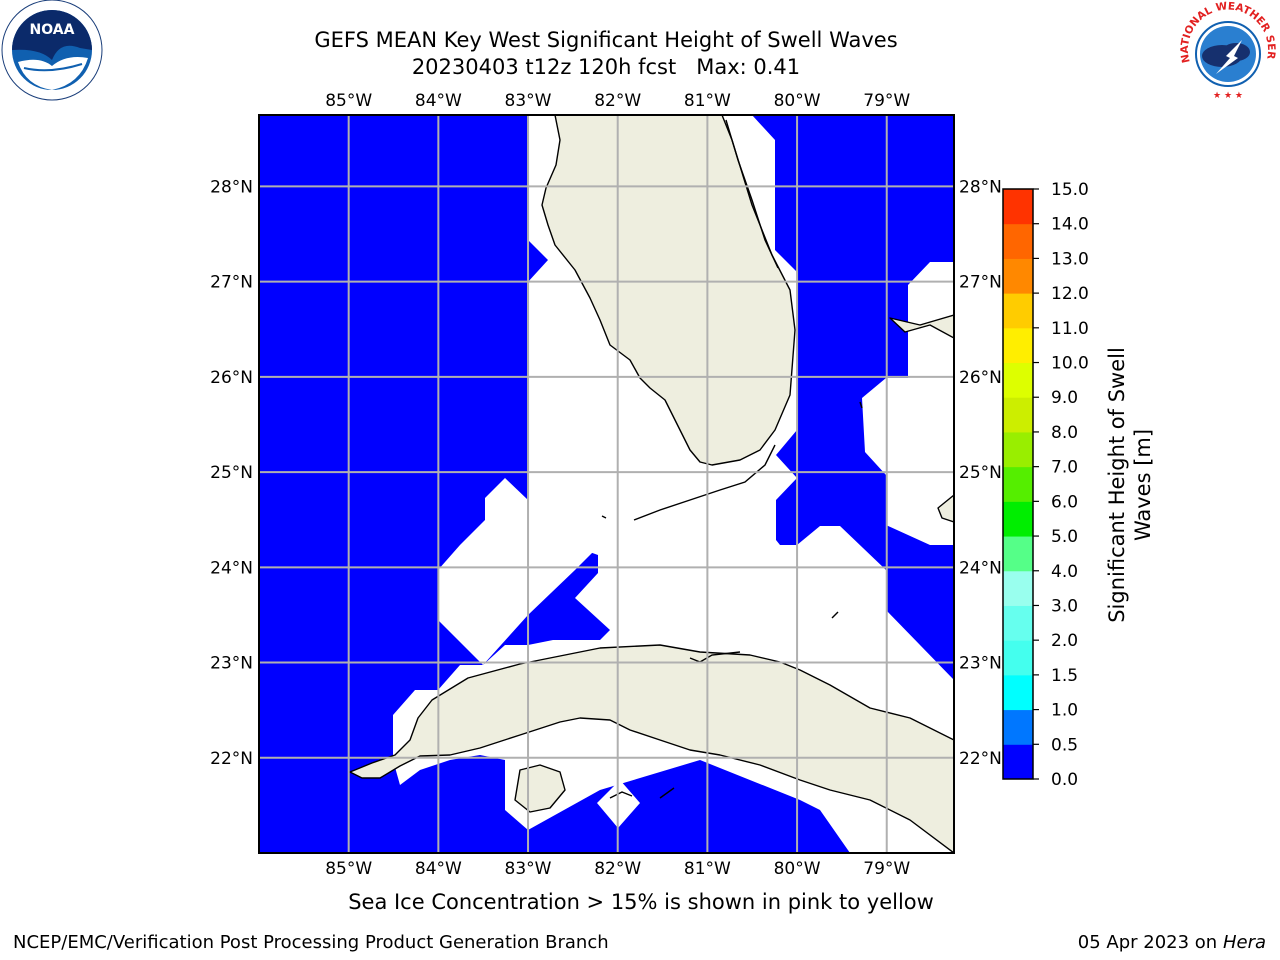  Describe the element at coordinates (1117, 485) in the screenshot. I see `colorbar-title-line1: Significant Height of Swell` at that location.